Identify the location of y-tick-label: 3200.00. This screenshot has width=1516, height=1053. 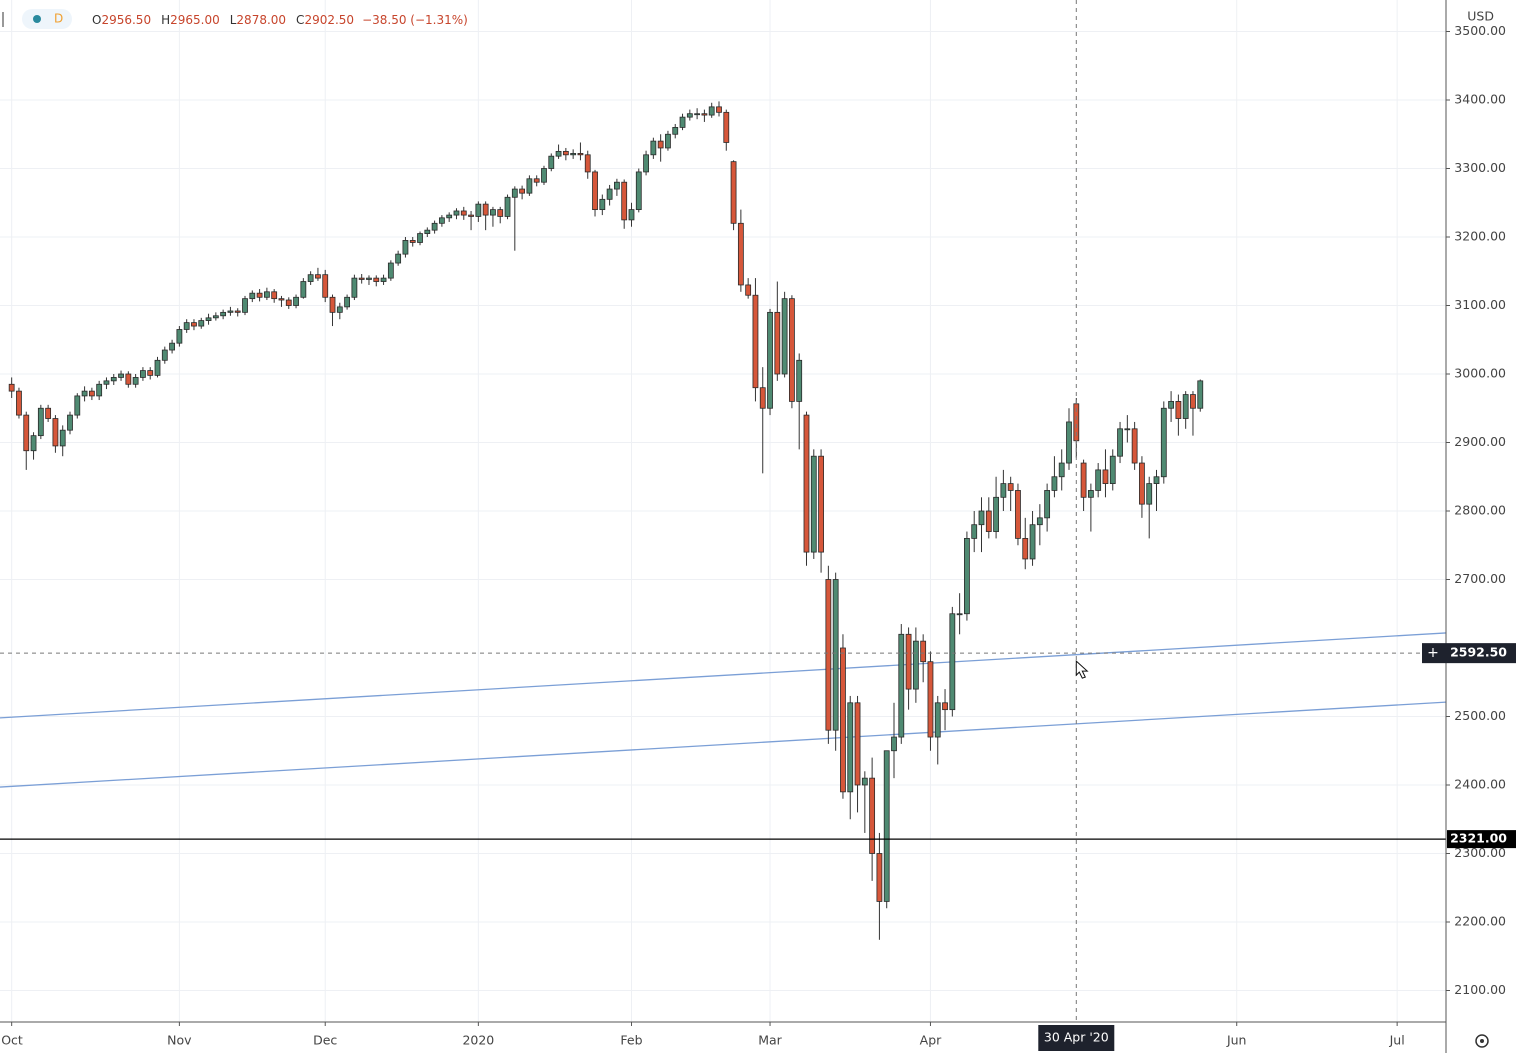
(1480, 236).